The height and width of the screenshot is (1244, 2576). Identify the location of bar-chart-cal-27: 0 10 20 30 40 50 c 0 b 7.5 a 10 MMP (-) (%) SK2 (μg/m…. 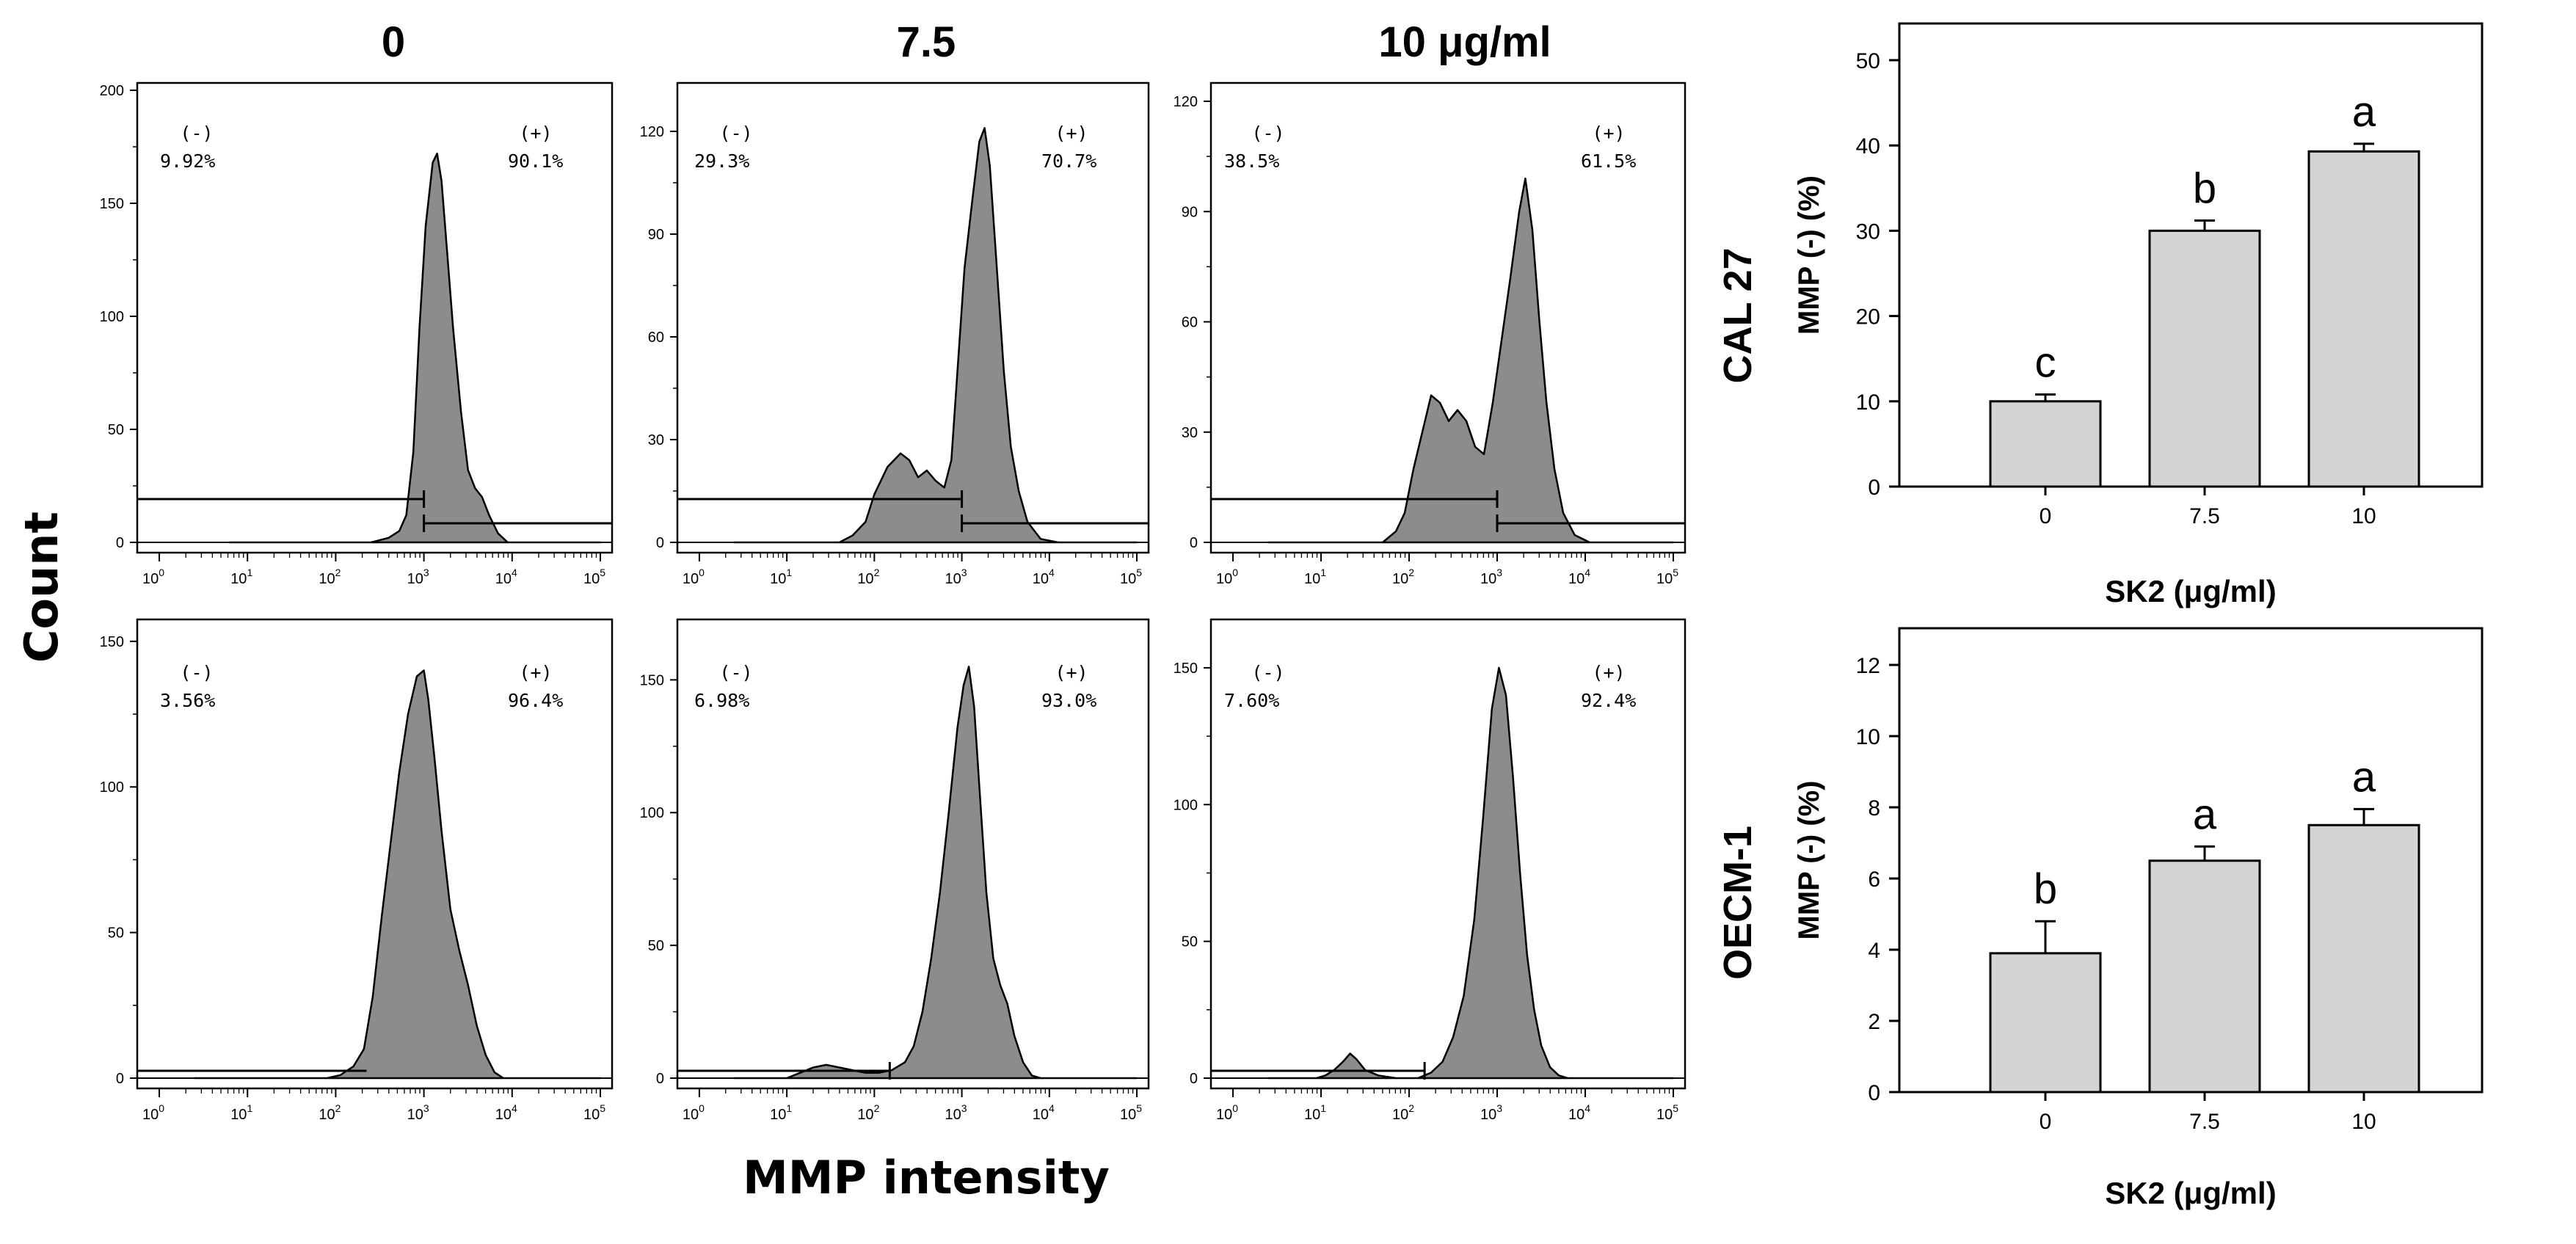
(2138, 315).